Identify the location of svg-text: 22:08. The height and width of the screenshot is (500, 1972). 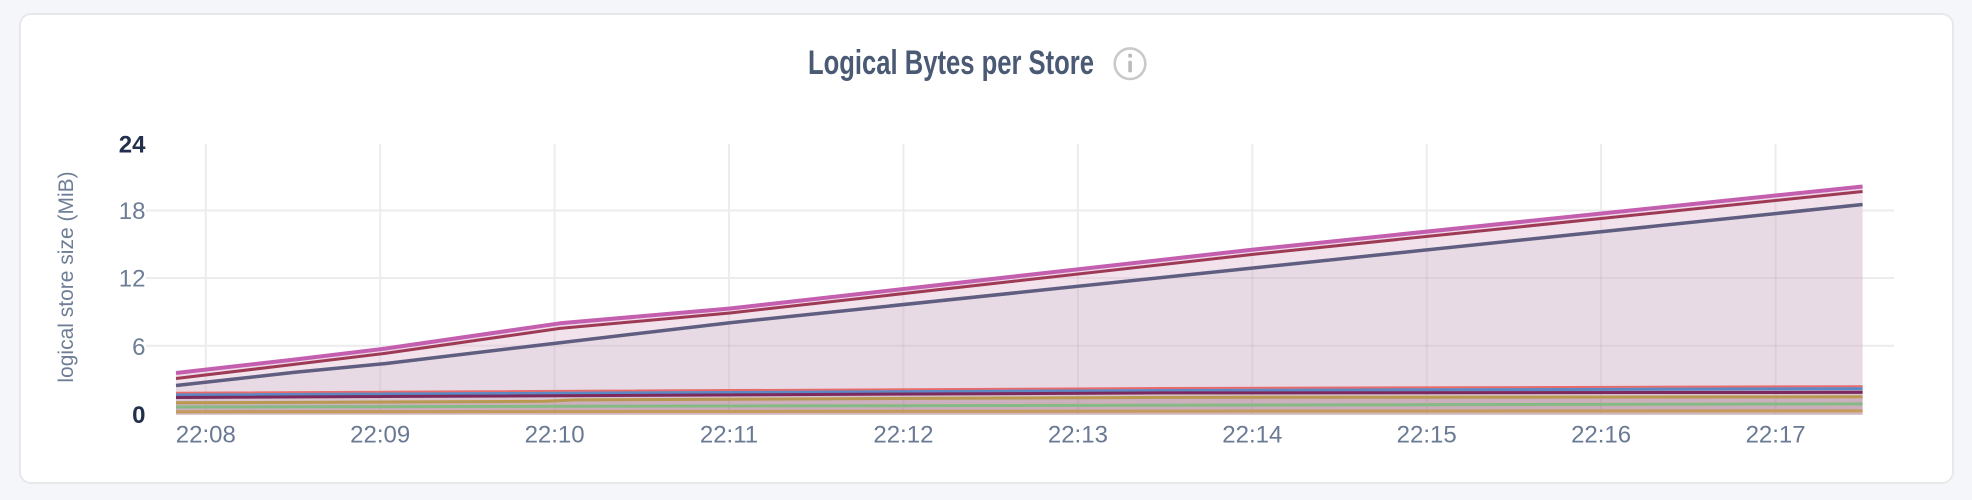
(206, 435).